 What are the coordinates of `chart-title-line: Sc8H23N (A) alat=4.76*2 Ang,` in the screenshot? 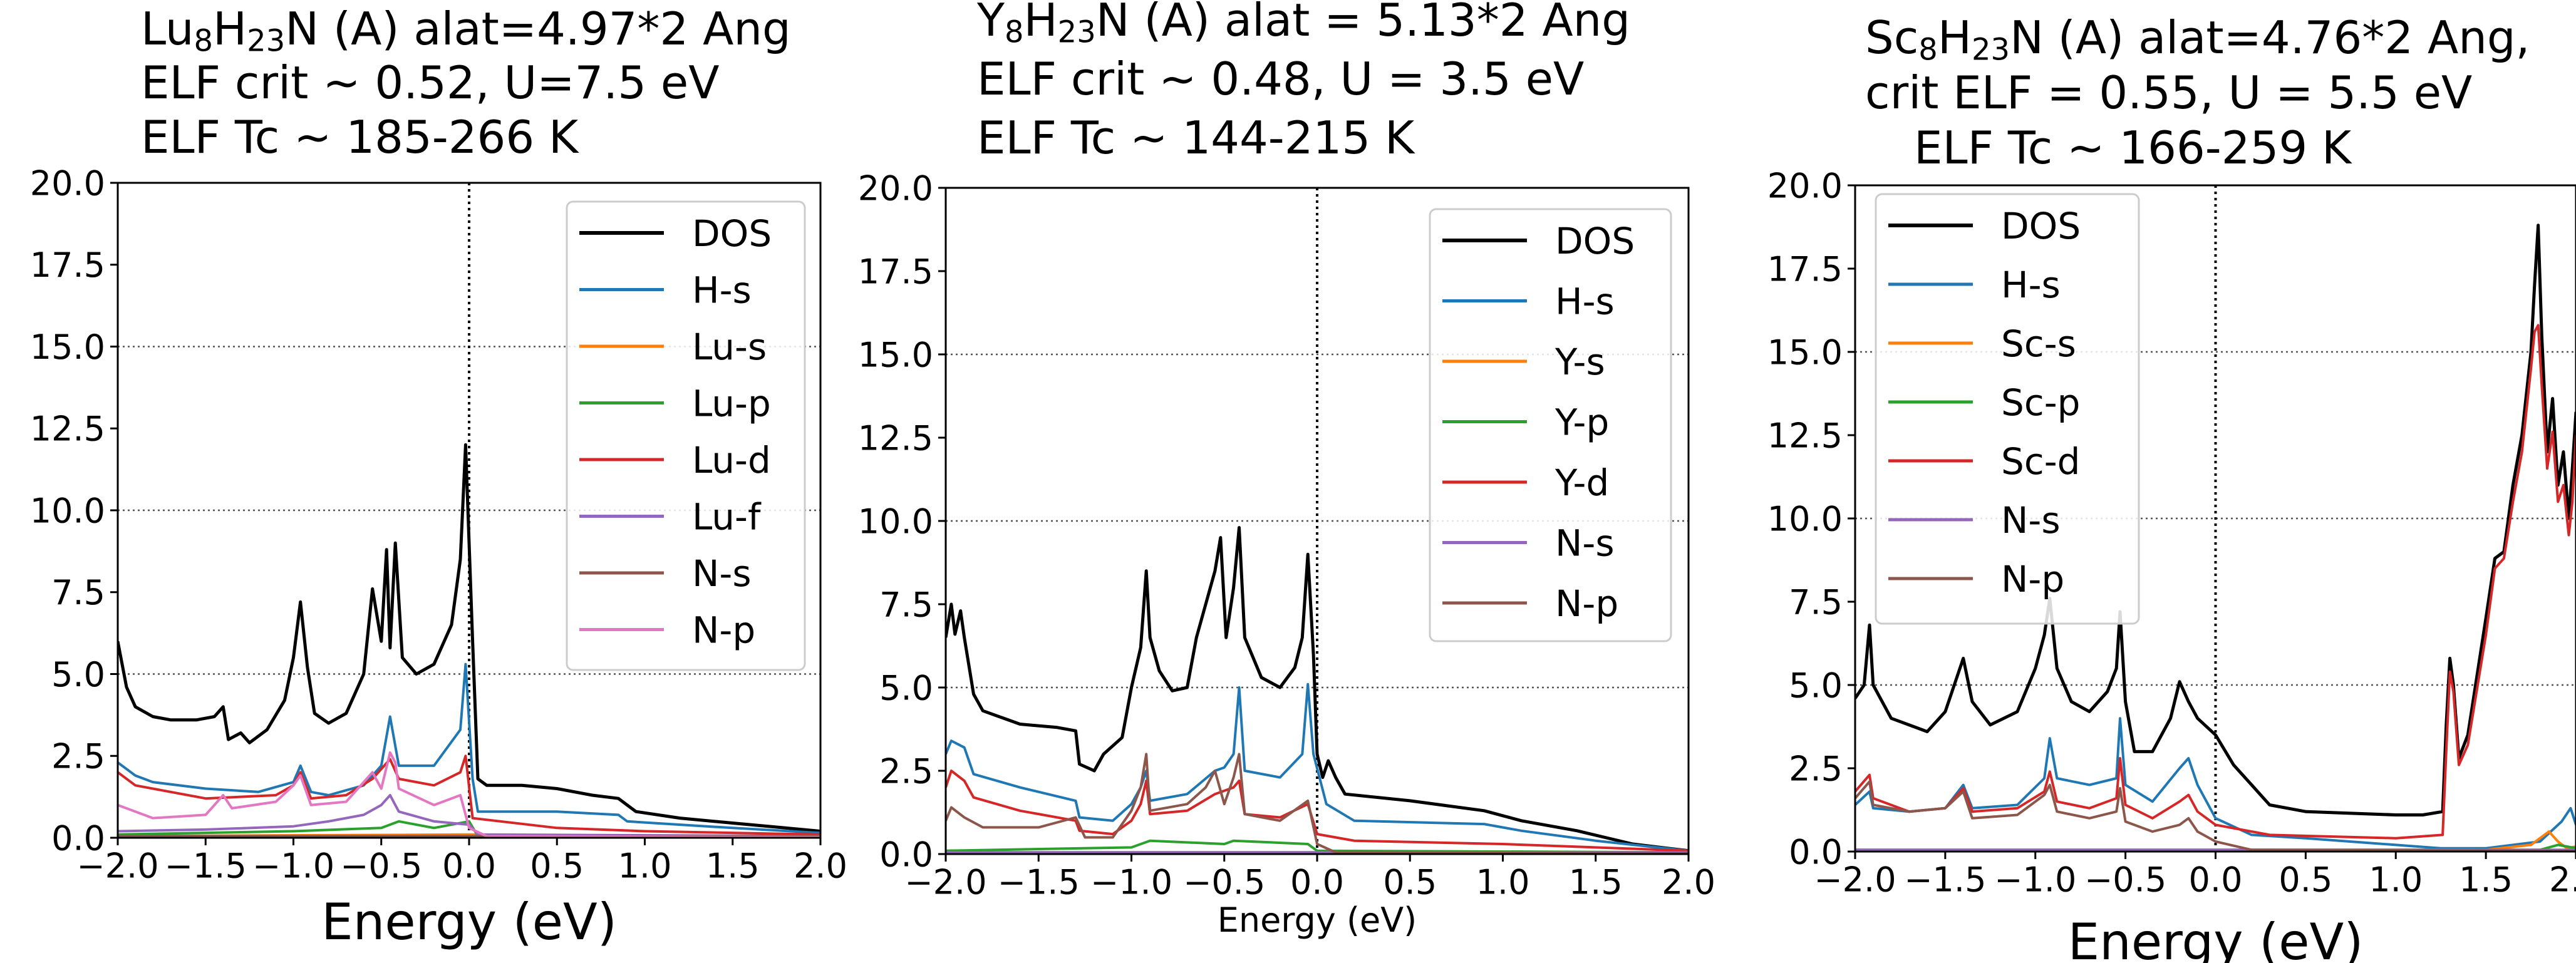 It's located at (2197, 39).